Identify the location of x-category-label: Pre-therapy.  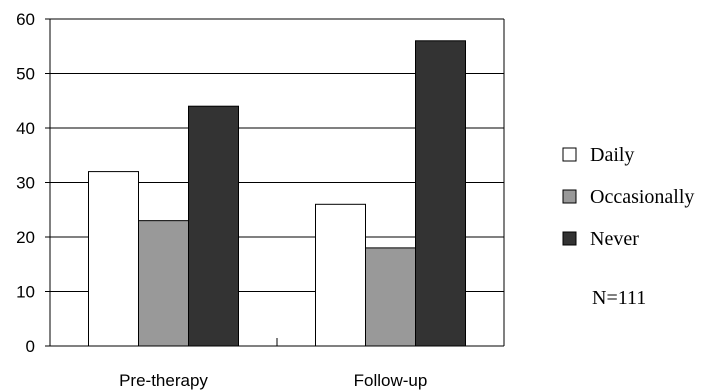
(163, 380).